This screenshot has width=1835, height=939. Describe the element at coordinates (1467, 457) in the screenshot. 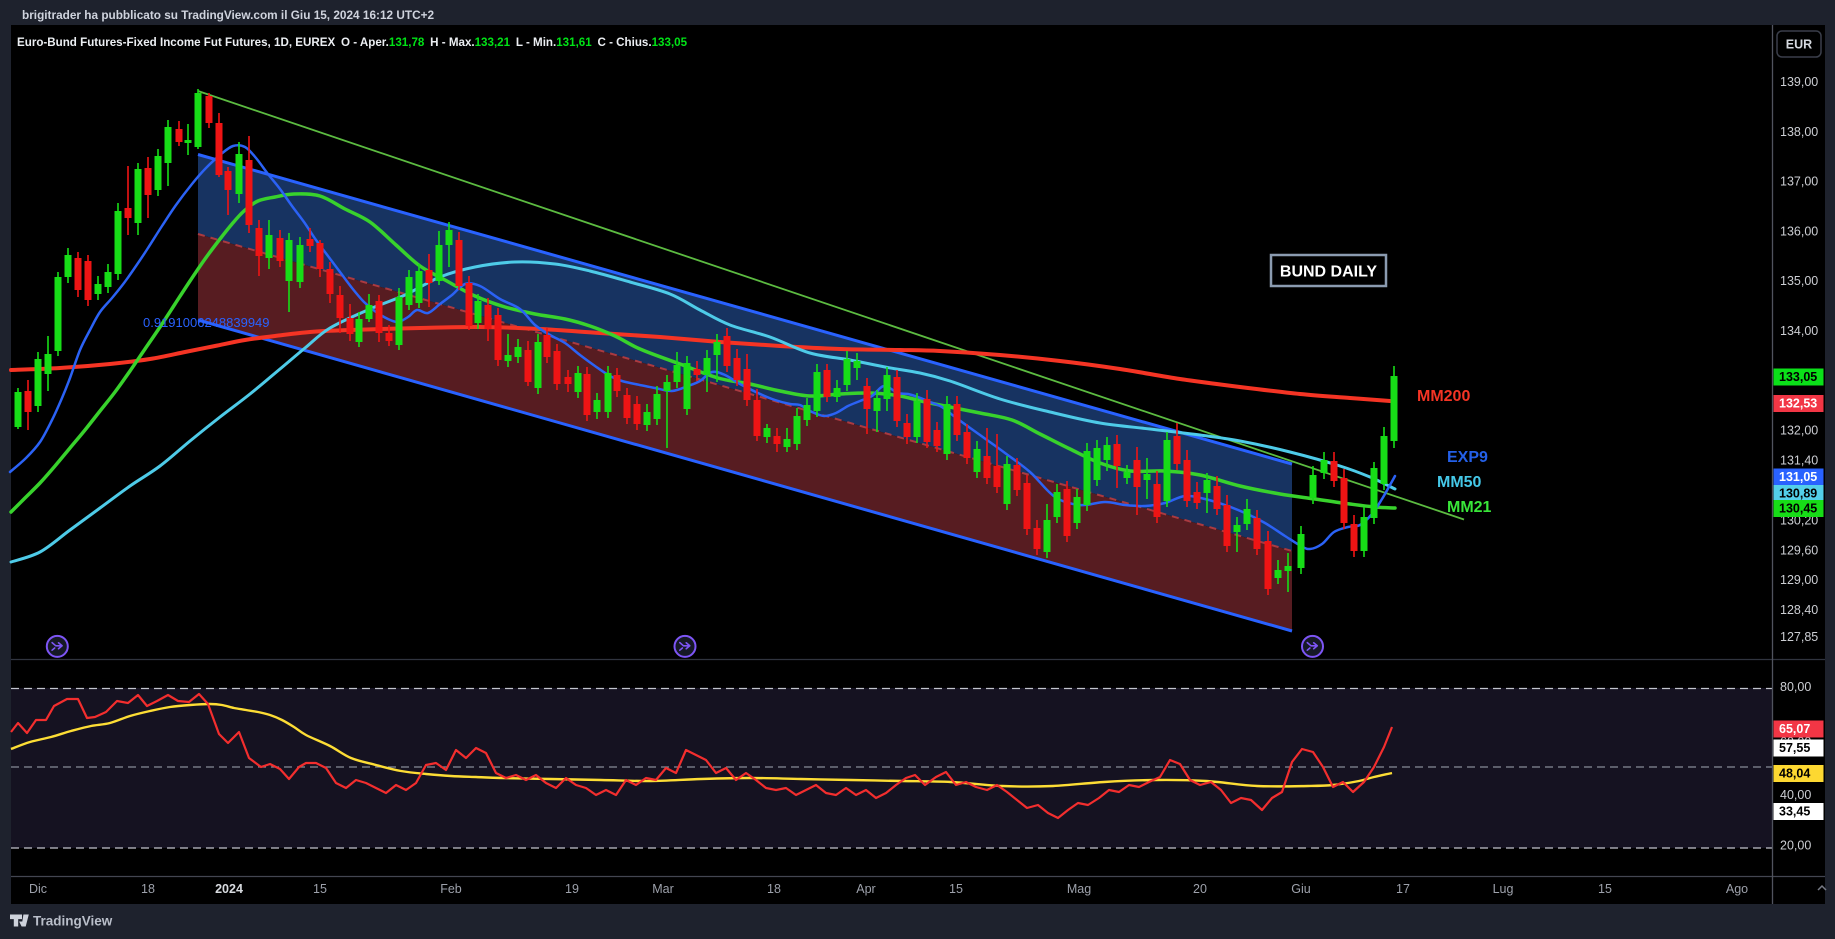

I see `svg-text: EXP9` at that location.